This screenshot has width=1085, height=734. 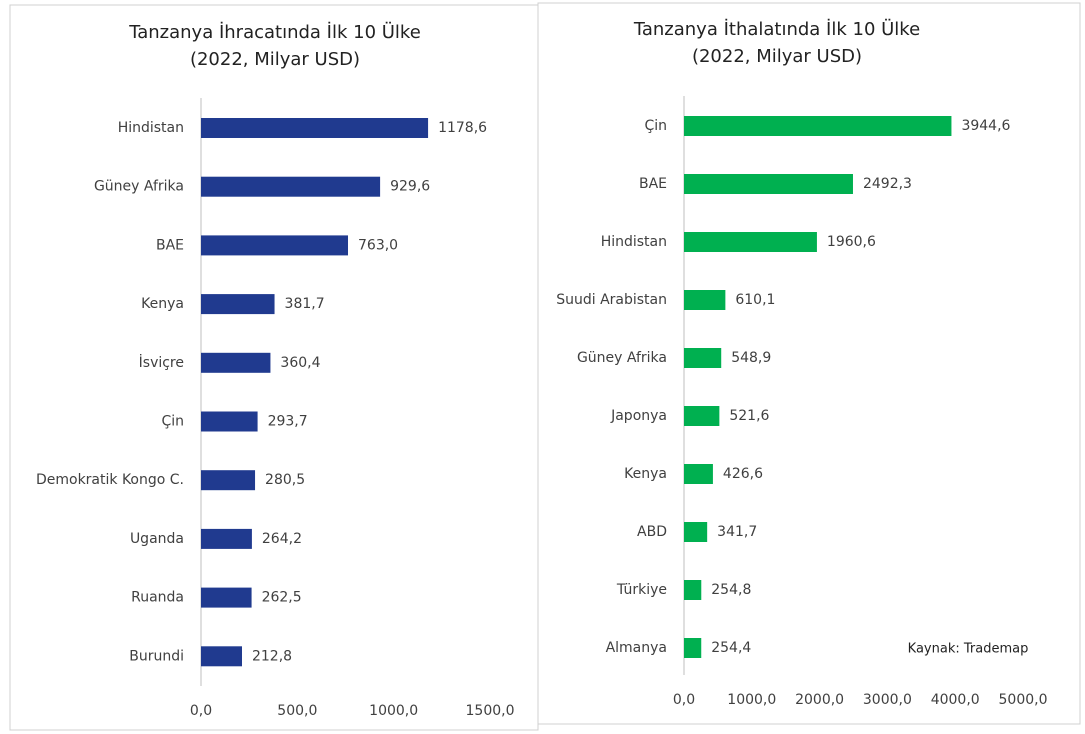 What do you see at coordinates (641, 590) in the screenshot?
I see `y-tick-label: Türkiye` at bounding box center [641, 590].